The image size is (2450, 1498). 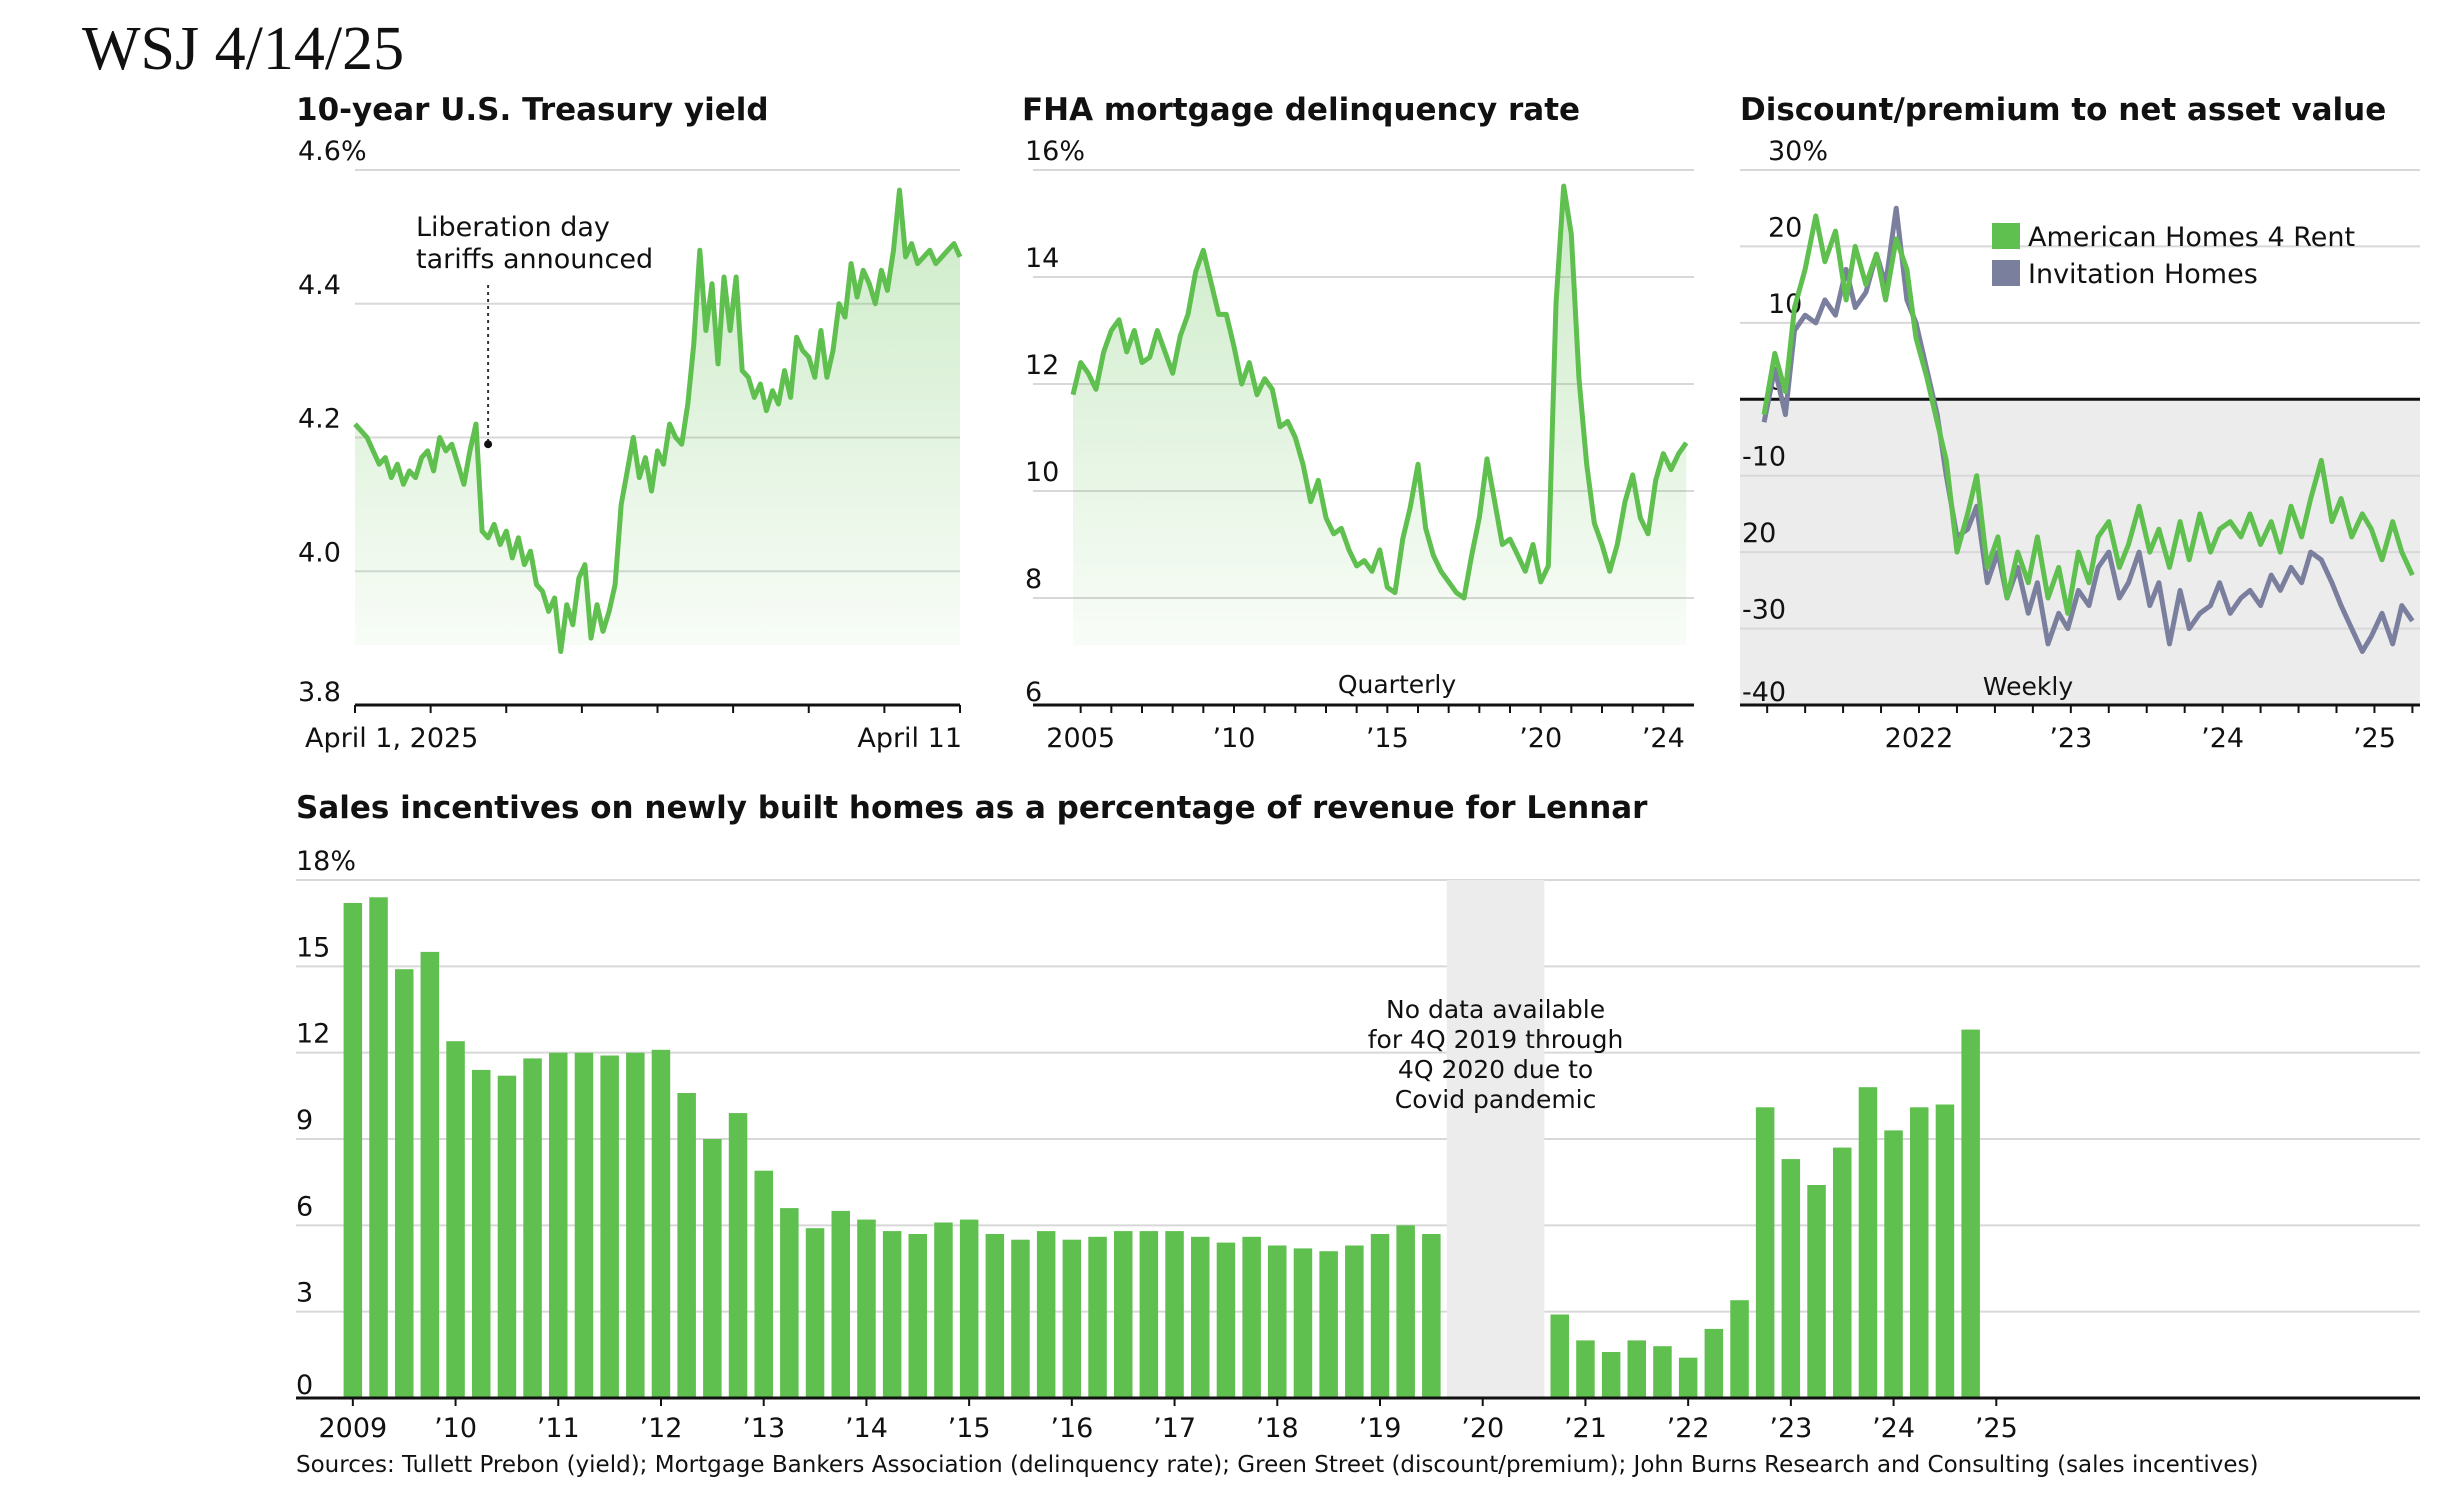 What do you see at coordinates (332, 151) in the screenshot?
I see `treasury-y-tick-label: 4.6%` at bounding box center [332, 151].